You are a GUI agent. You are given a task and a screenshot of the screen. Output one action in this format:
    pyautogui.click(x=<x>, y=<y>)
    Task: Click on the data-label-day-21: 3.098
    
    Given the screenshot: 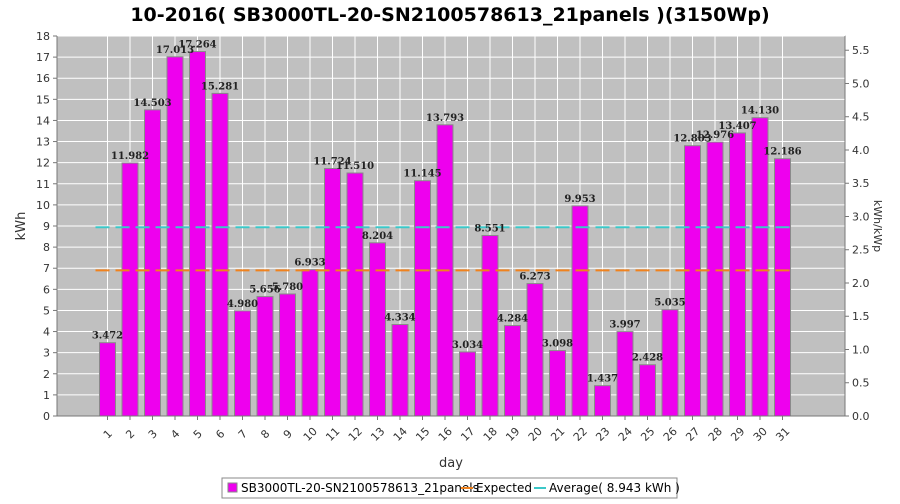 What is the action you would take?
    pyautogui.click(x=557, y=344)
    